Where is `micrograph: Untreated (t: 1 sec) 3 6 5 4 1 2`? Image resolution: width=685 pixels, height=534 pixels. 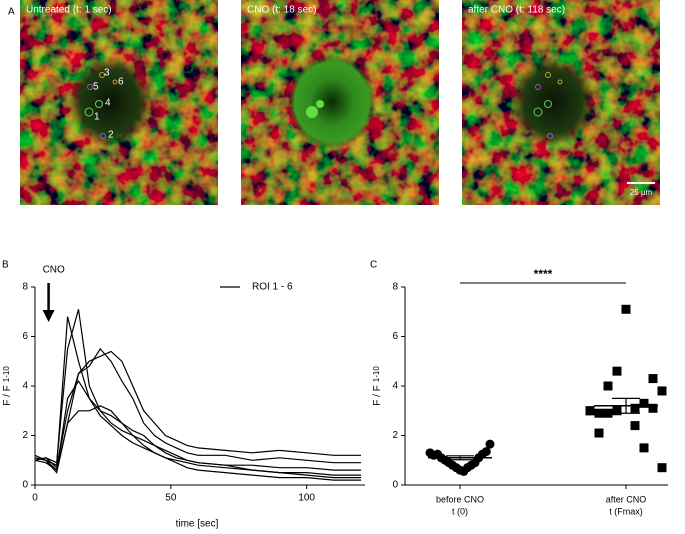
micrograph: Untreated (t: 1 sec) 3 6 5 4 1 2 is located at coordinates (119, 102).